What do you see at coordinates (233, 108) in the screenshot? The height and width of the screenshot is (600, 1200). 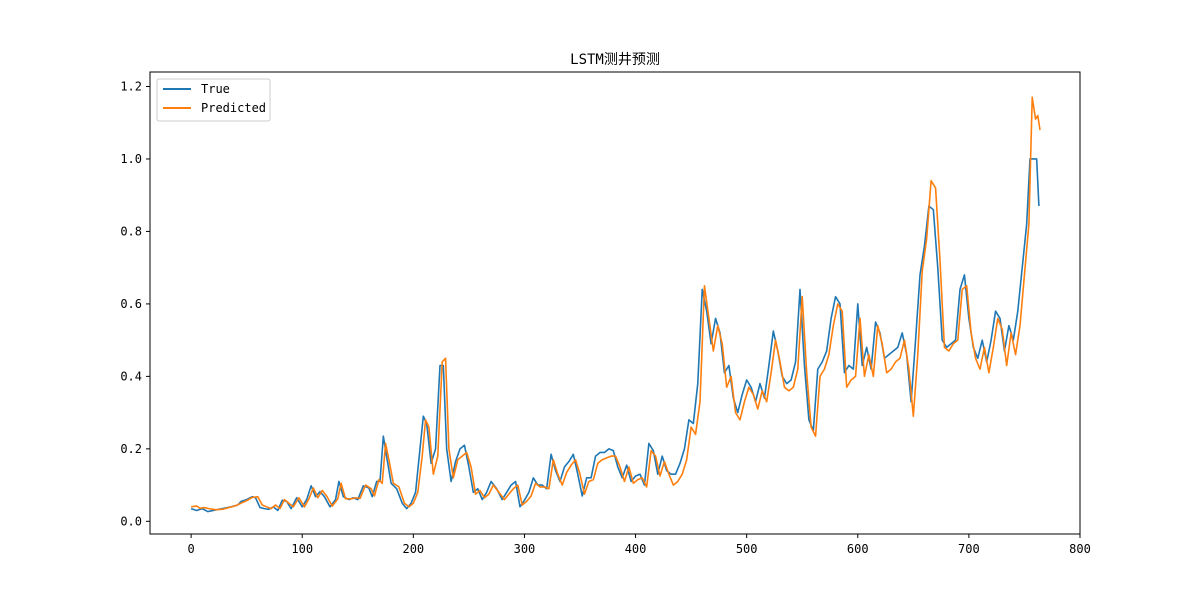 I see `legend-label-predicted: Predicted` at bounding box center [233, 108].